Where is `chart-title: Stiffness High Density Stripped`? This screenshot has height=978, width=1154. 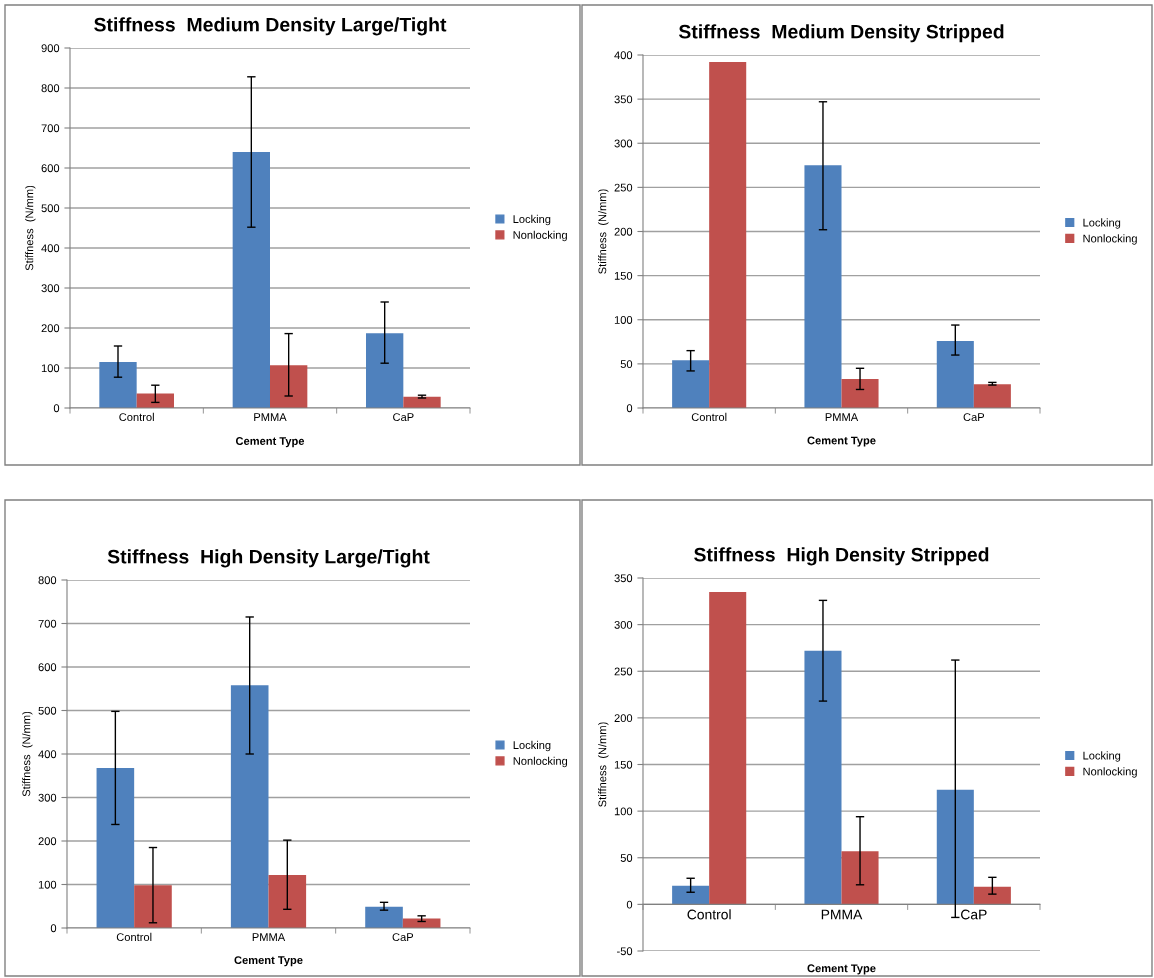 chart-title: Stiffness High Density Stripped is located at coordinates (841, 556).